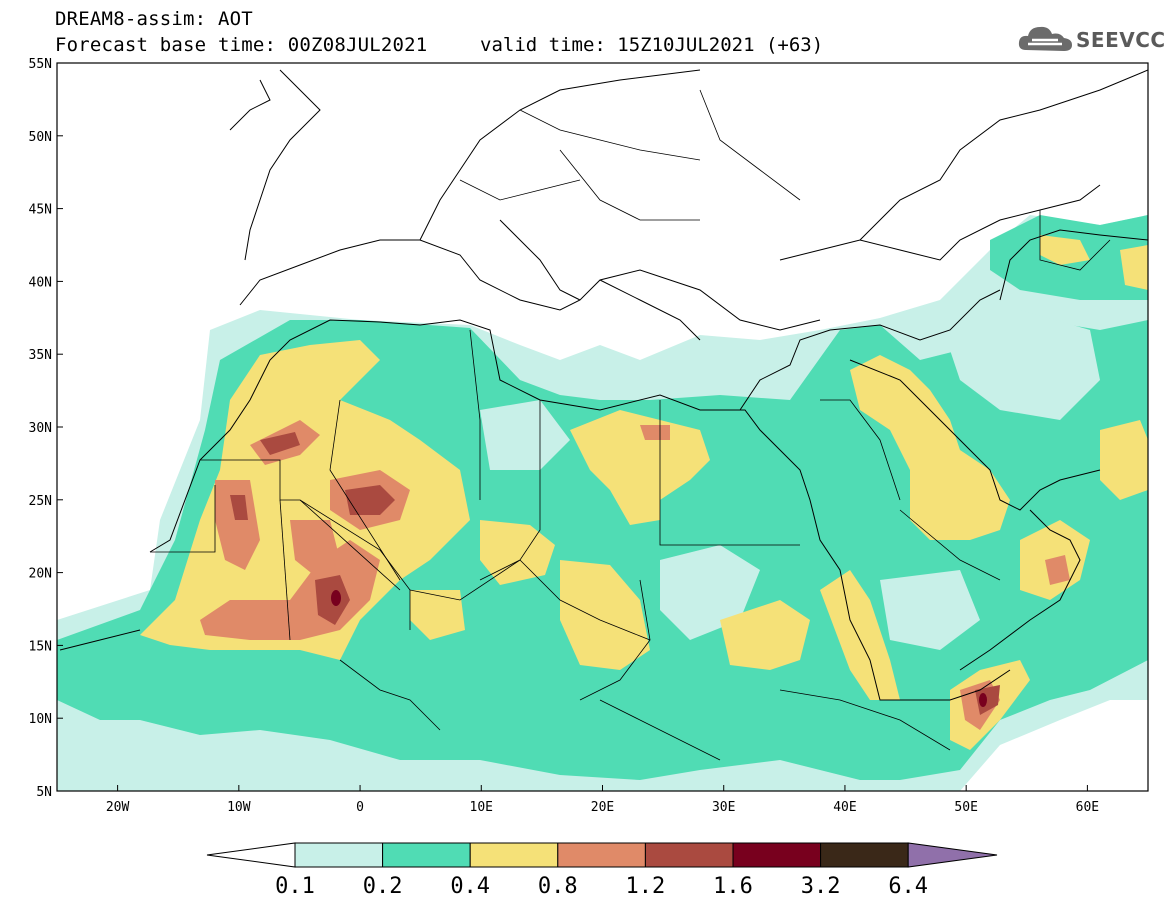  What do you see at coordinates (44, 792) in the screenshot?
I see `lat-label-5N: 5N` at bounding box center [44, 792].